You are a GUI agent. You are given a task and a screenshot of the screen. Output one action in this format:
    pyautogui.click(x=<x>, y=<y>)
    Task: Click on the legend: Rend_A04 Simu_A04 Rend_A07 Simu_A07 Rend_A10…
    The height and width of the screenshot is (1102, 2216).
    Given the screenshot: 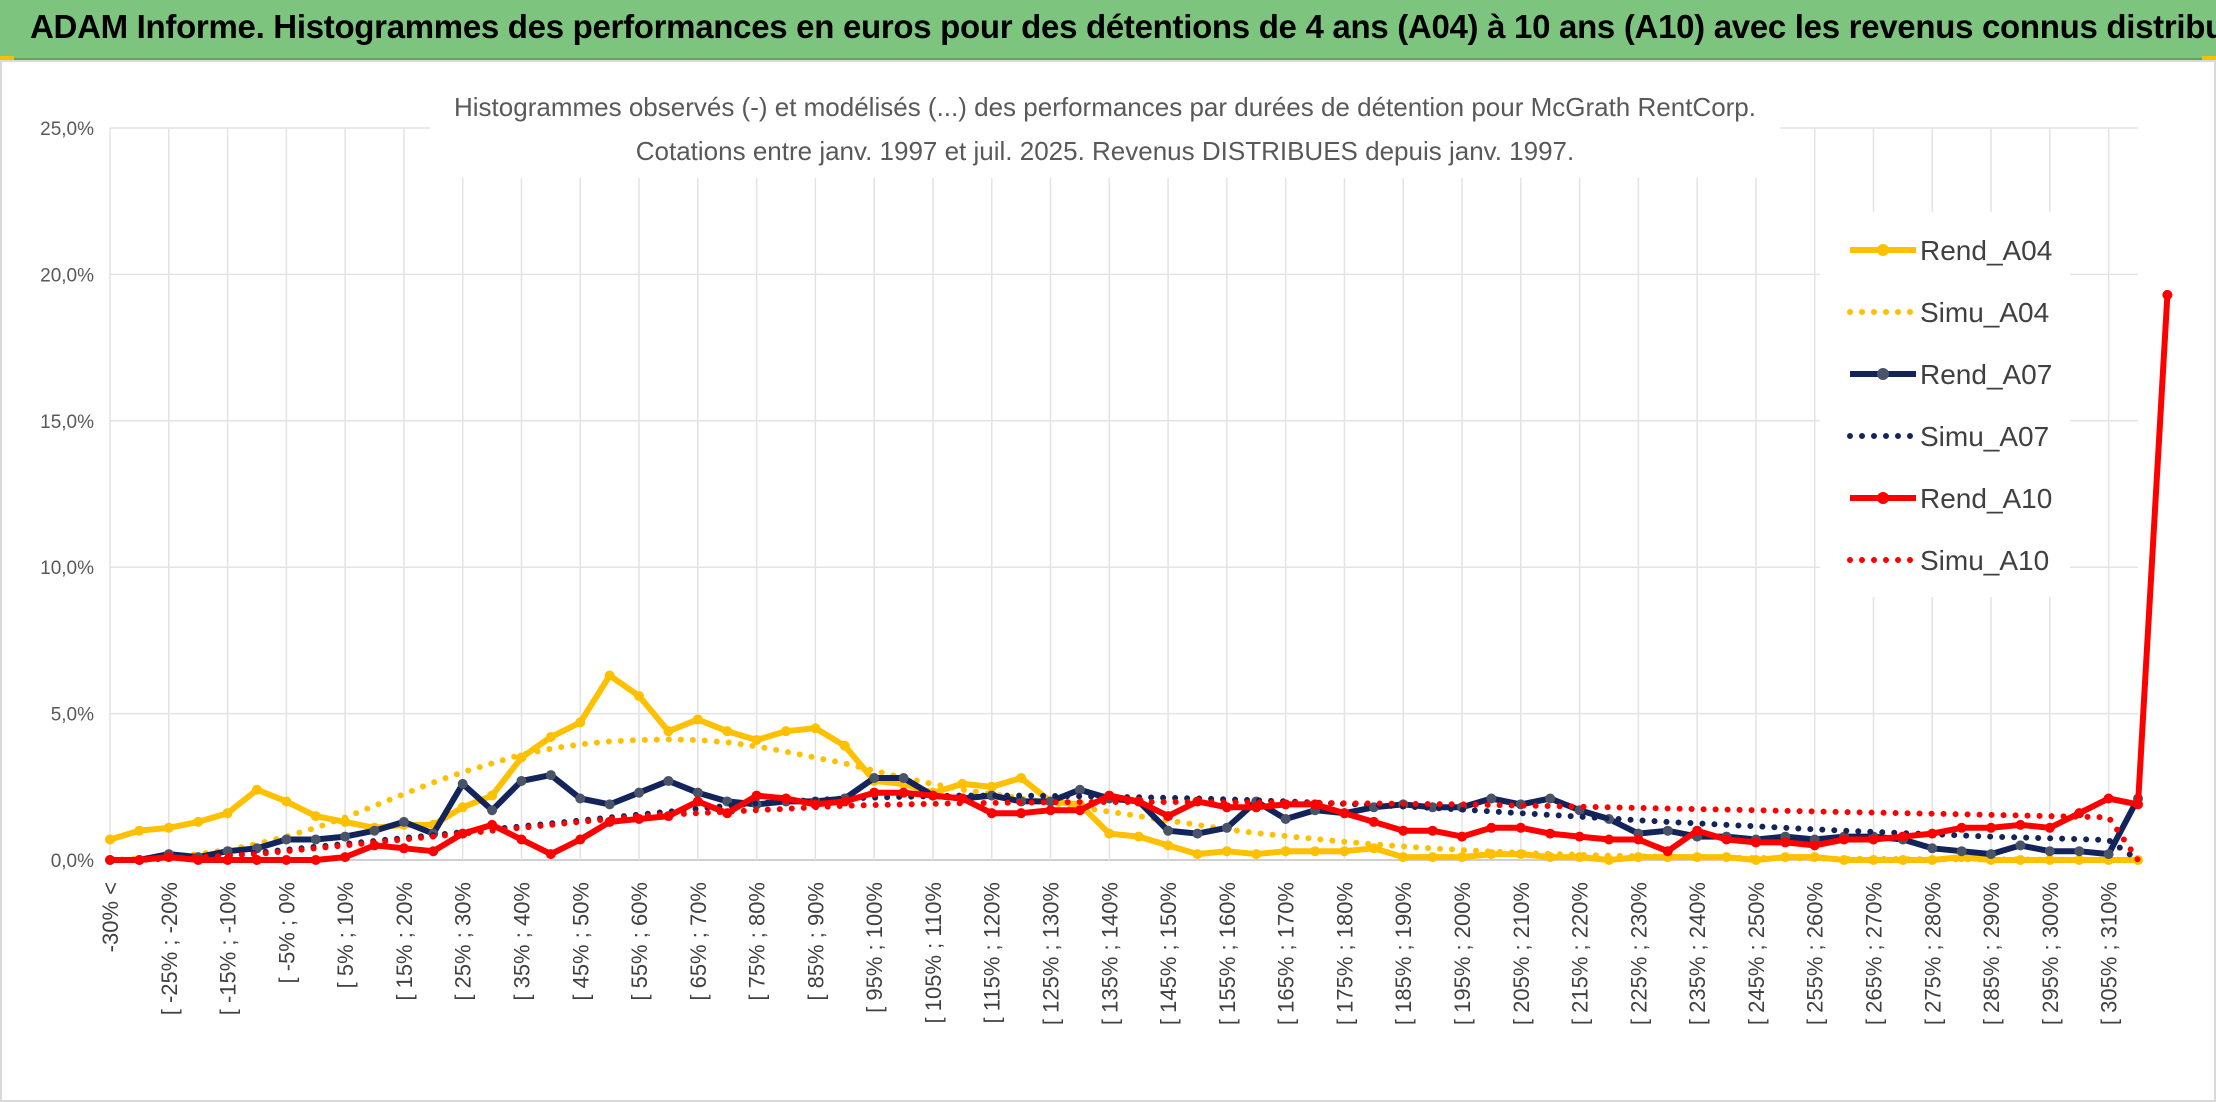 What is the action you would take?
    pyautogui.click(x=1945, y=404)
    